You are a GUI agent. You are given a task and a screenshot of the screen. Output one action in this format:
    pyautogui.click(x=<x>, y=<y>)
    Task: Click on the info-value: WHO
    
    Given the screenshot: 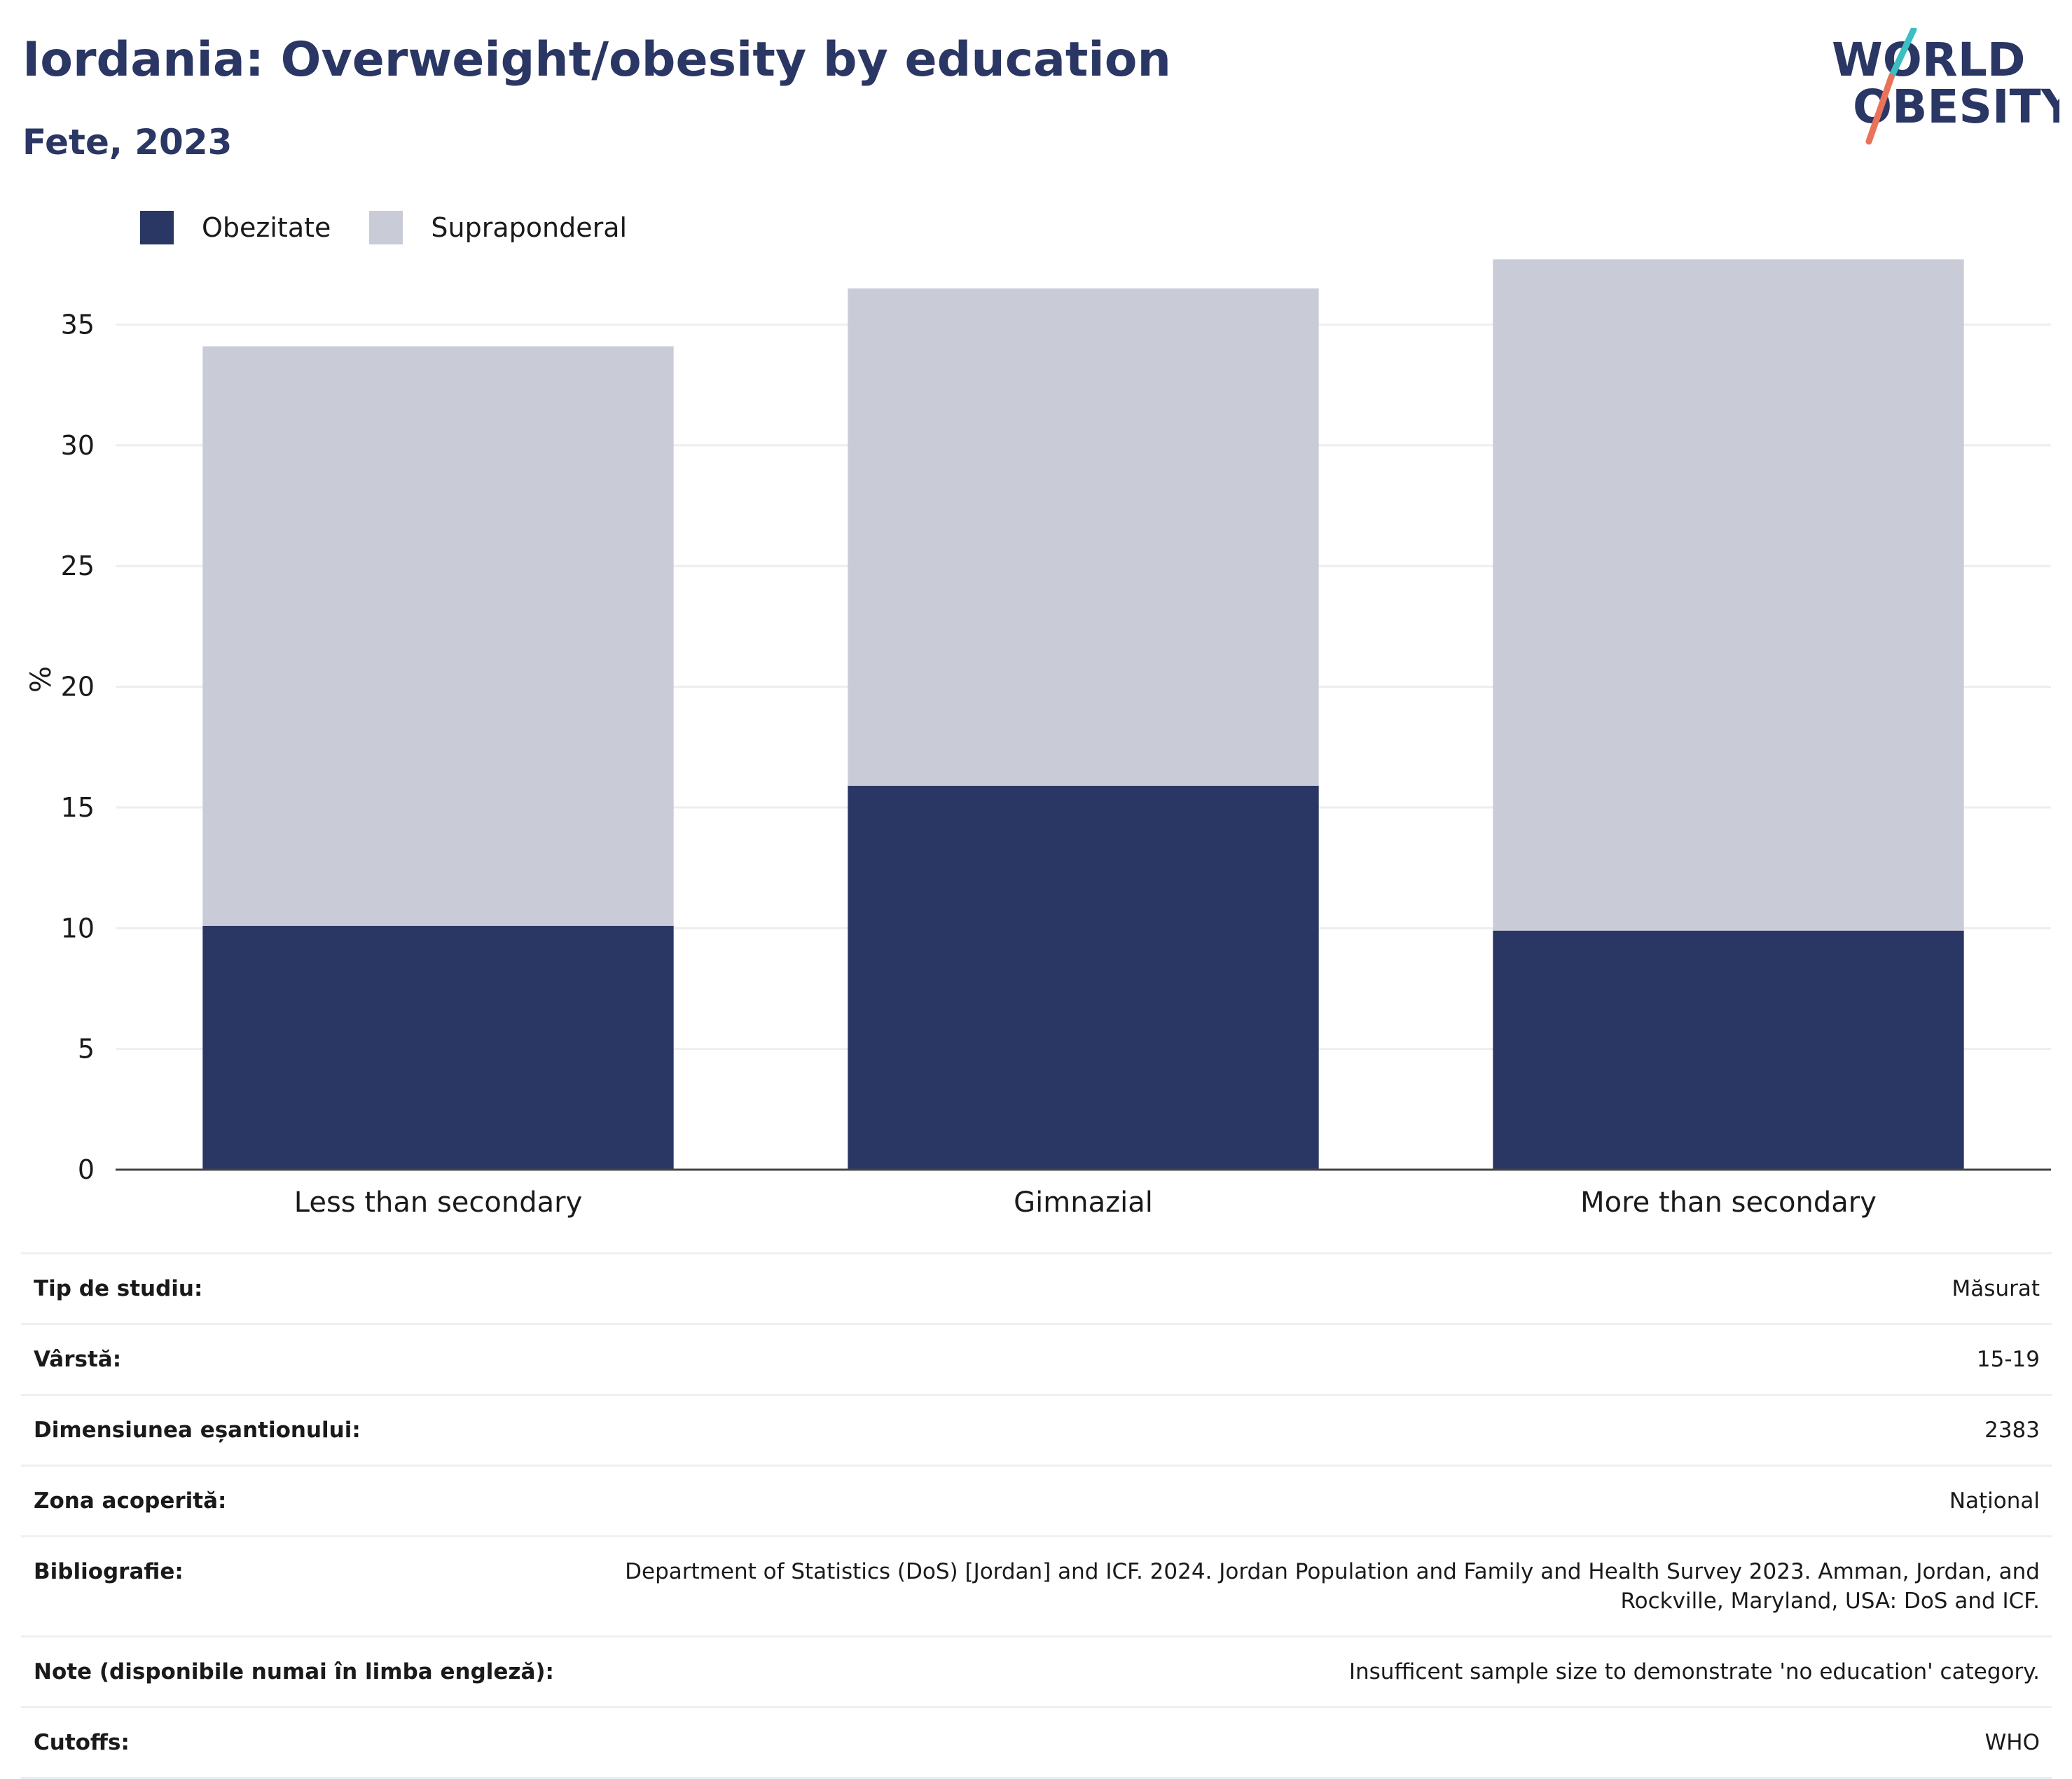 What is the action you would take?
    pyautogui.click(x=1330, y=1742)
    